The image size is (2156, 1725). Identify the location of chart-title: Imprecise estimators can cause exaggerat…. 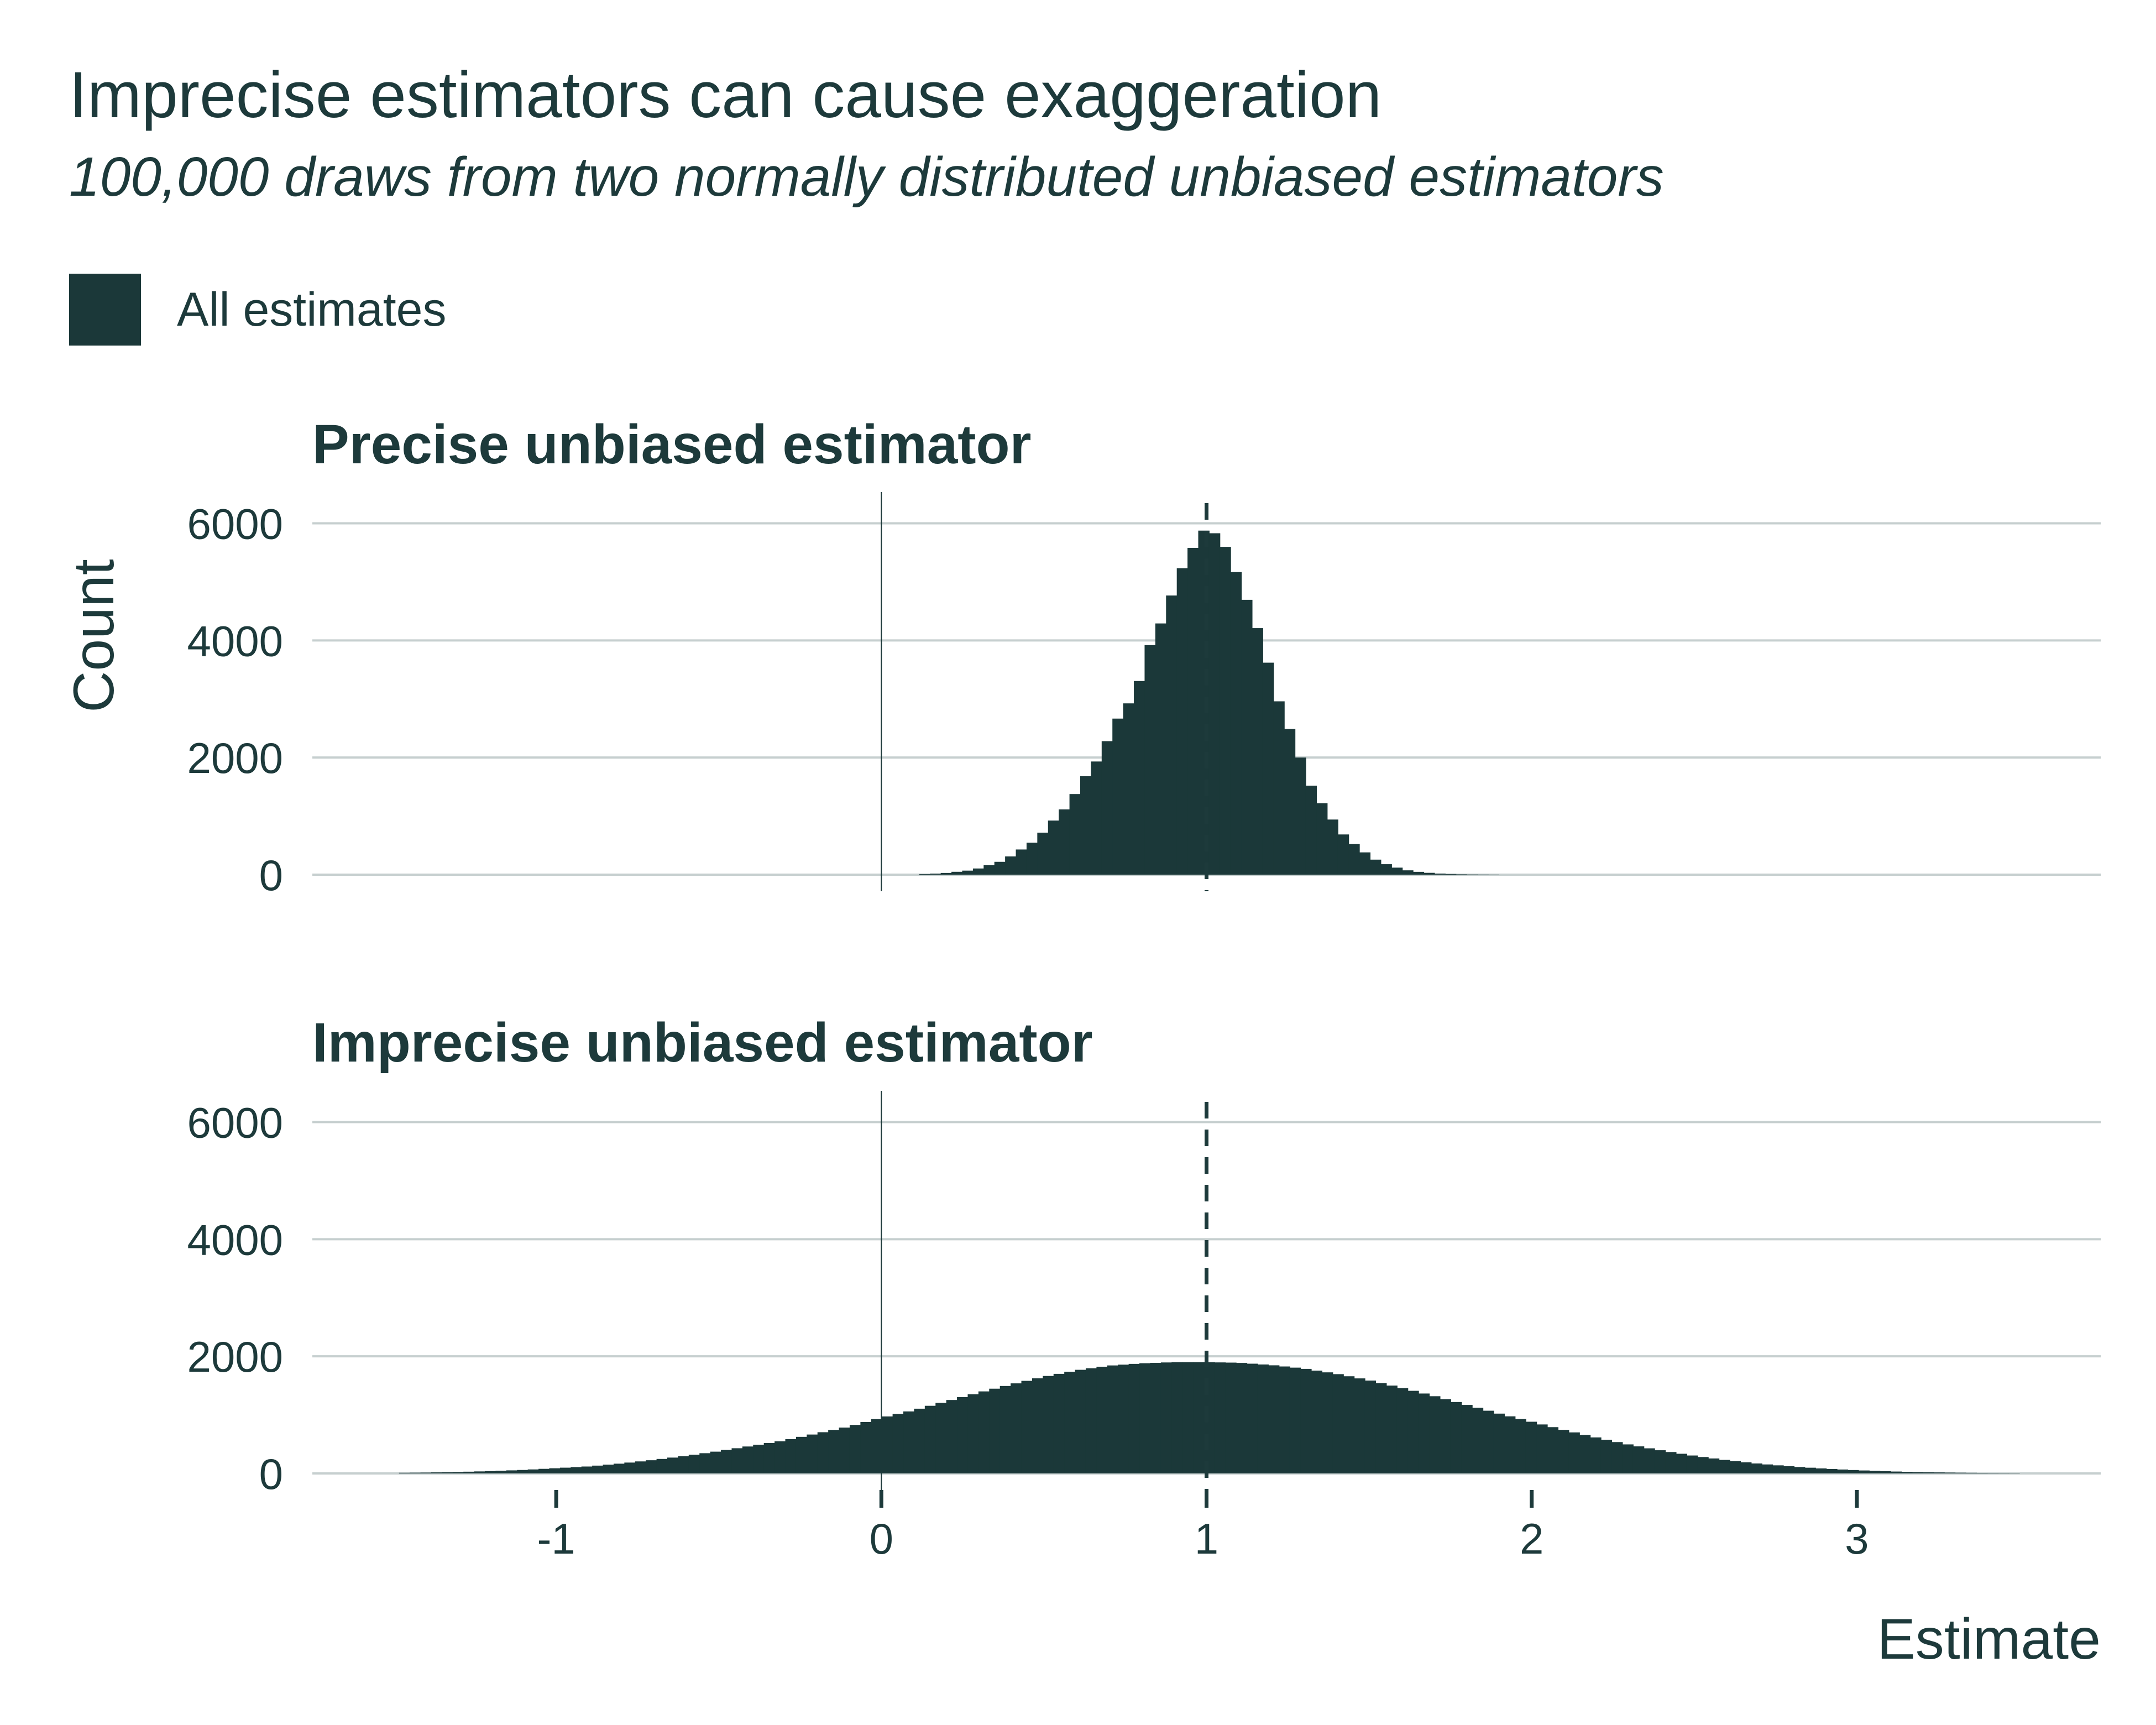
(725, 95).